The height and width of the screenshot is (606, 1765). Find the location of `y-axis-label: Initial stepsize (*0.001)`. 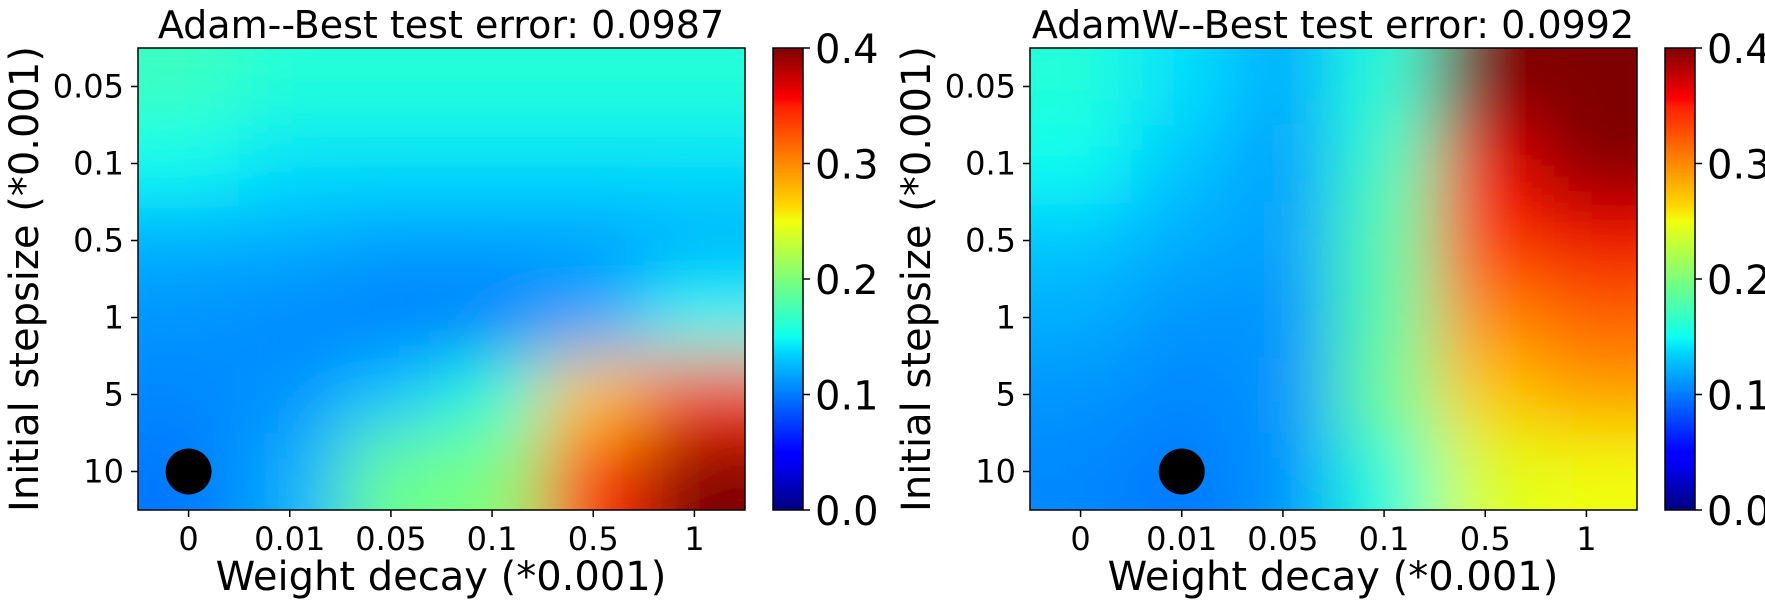

y-axis-label: Initial stepsize (*0.001) is located at coordinates (917, 279).